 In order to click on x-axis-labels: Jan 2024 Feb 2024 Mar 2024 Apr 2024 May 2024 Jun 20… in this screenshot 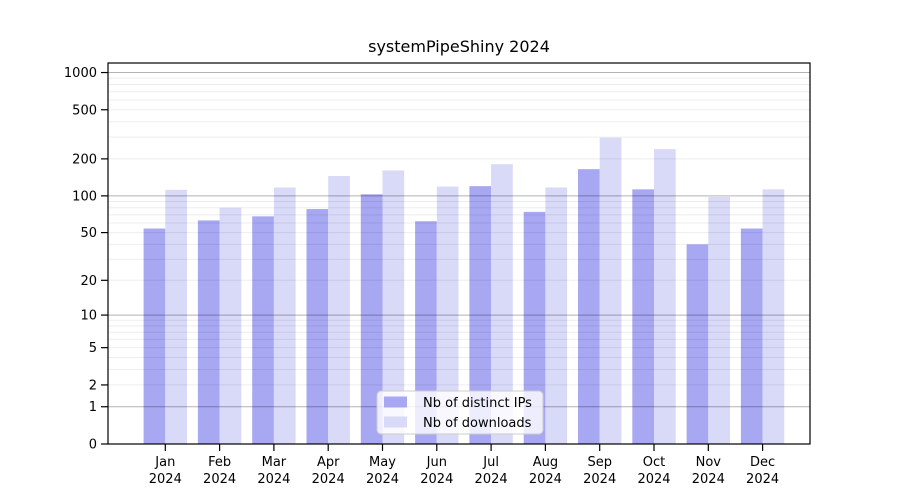, I will do `click(464, 471)`.